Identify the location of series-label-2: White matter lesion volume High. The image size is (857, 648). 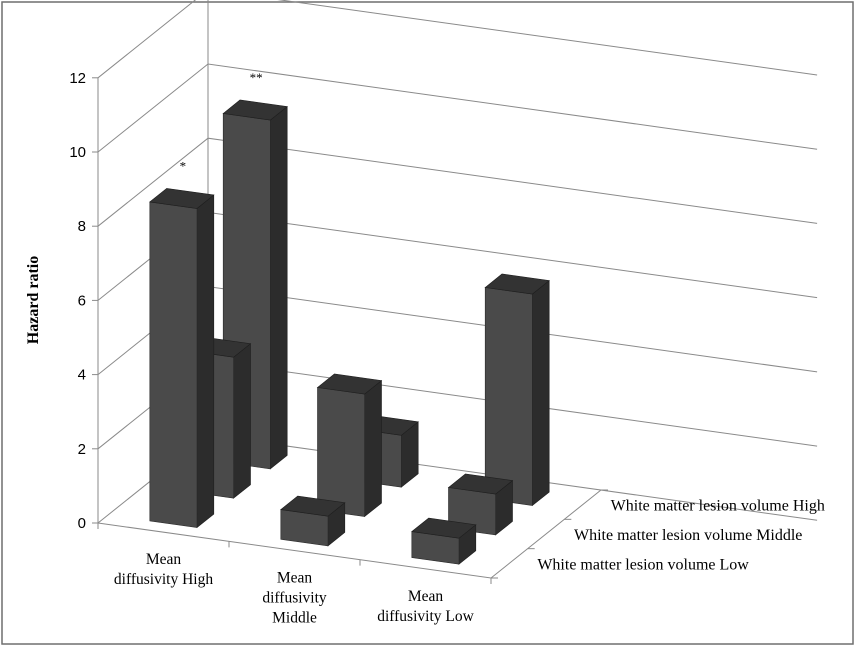
(718, 506).